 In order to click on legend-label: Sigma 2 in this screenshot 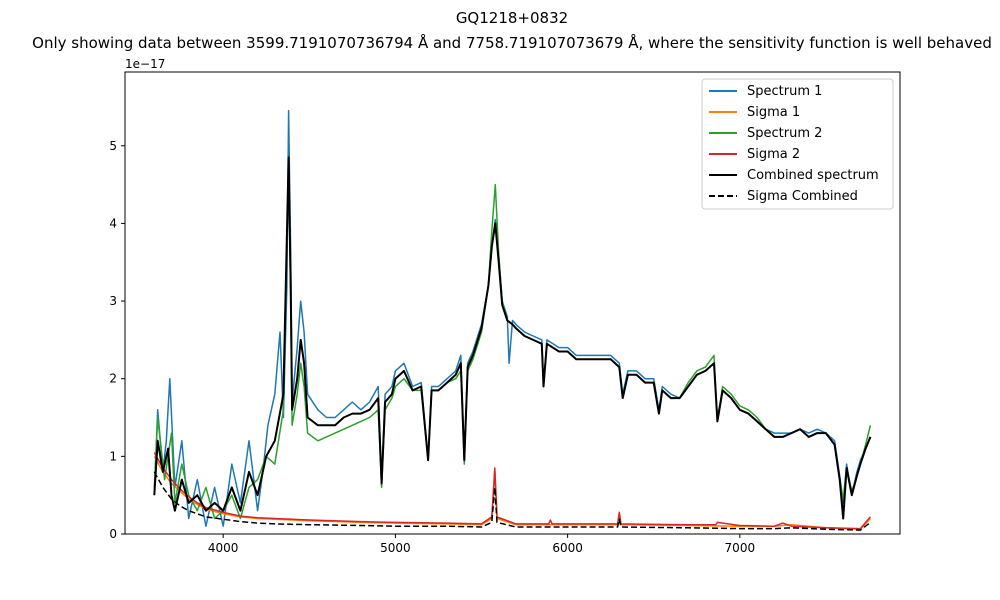, I will do `click(773, 154)`.